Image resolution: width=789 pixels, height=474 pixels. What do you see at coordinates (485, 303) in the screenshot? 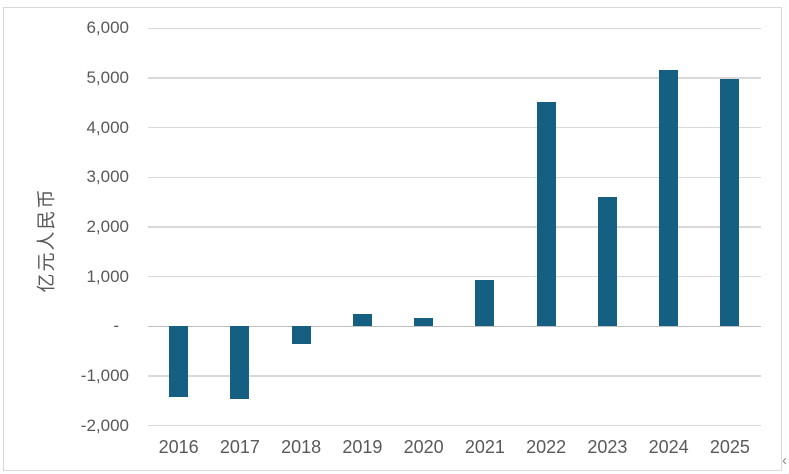
I see `bar-2021` at bounding box center [485, 303].